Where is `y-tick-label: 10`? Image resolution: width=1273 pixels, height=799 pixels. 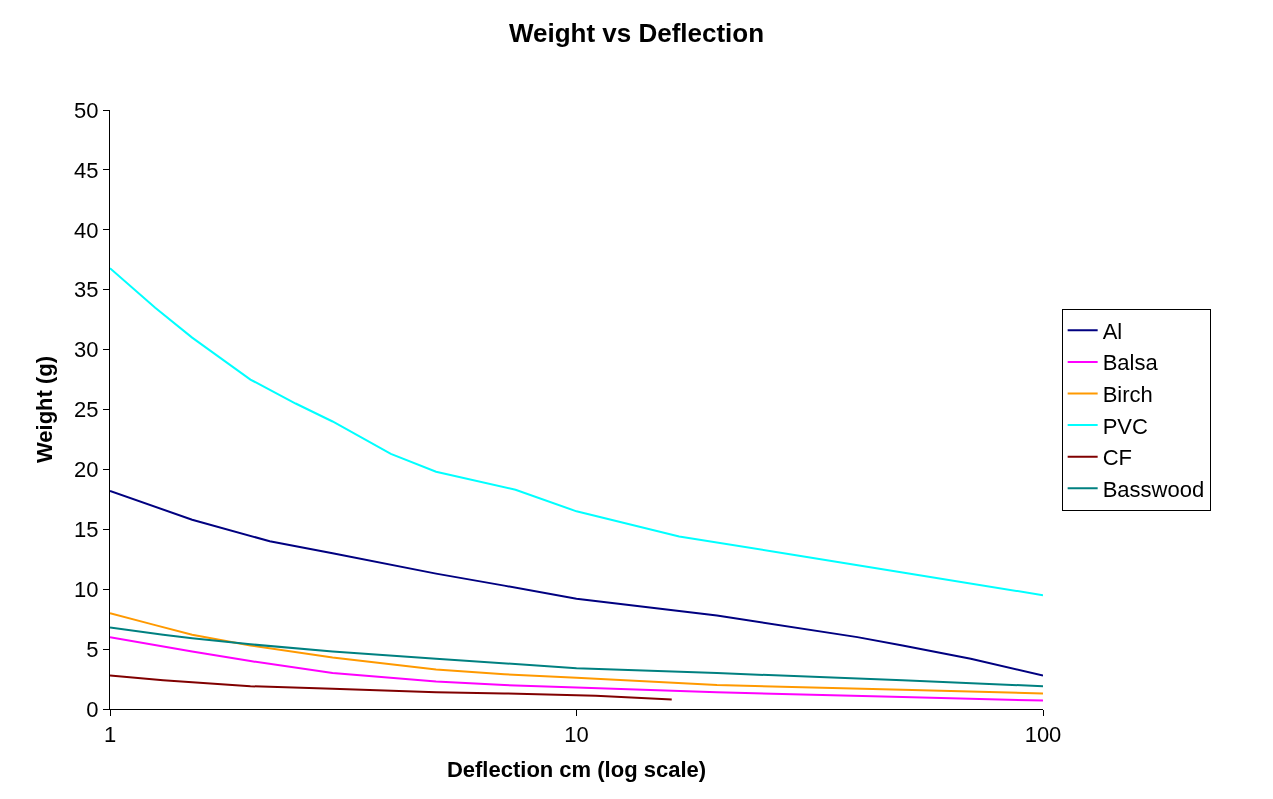
y-tick-label: 10 is located at coordinates (86, 589).